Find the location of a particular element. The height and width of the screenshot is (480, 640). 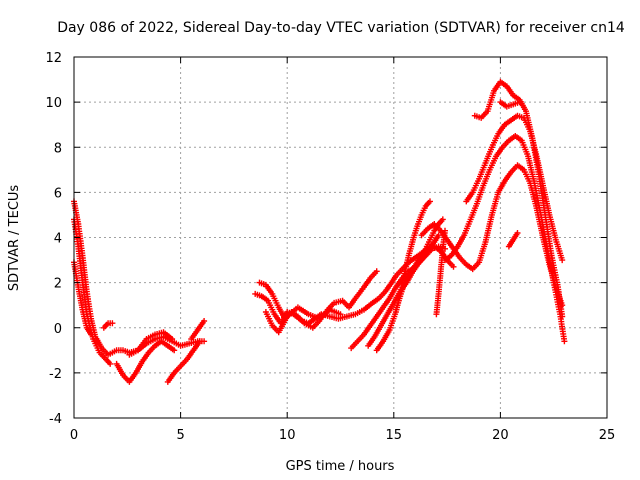

series-track-v is located at coordinates (440, 272).